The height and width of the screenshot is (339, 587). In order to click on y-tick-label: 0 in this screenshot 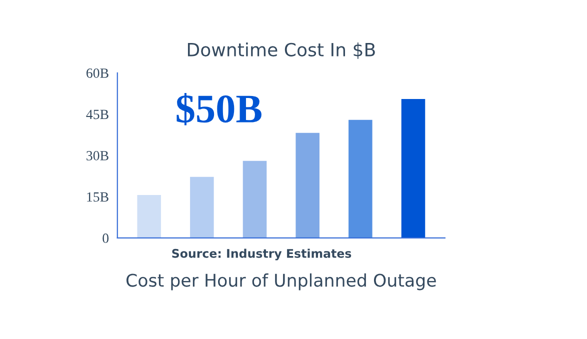, I will do `click(105, 238)`.